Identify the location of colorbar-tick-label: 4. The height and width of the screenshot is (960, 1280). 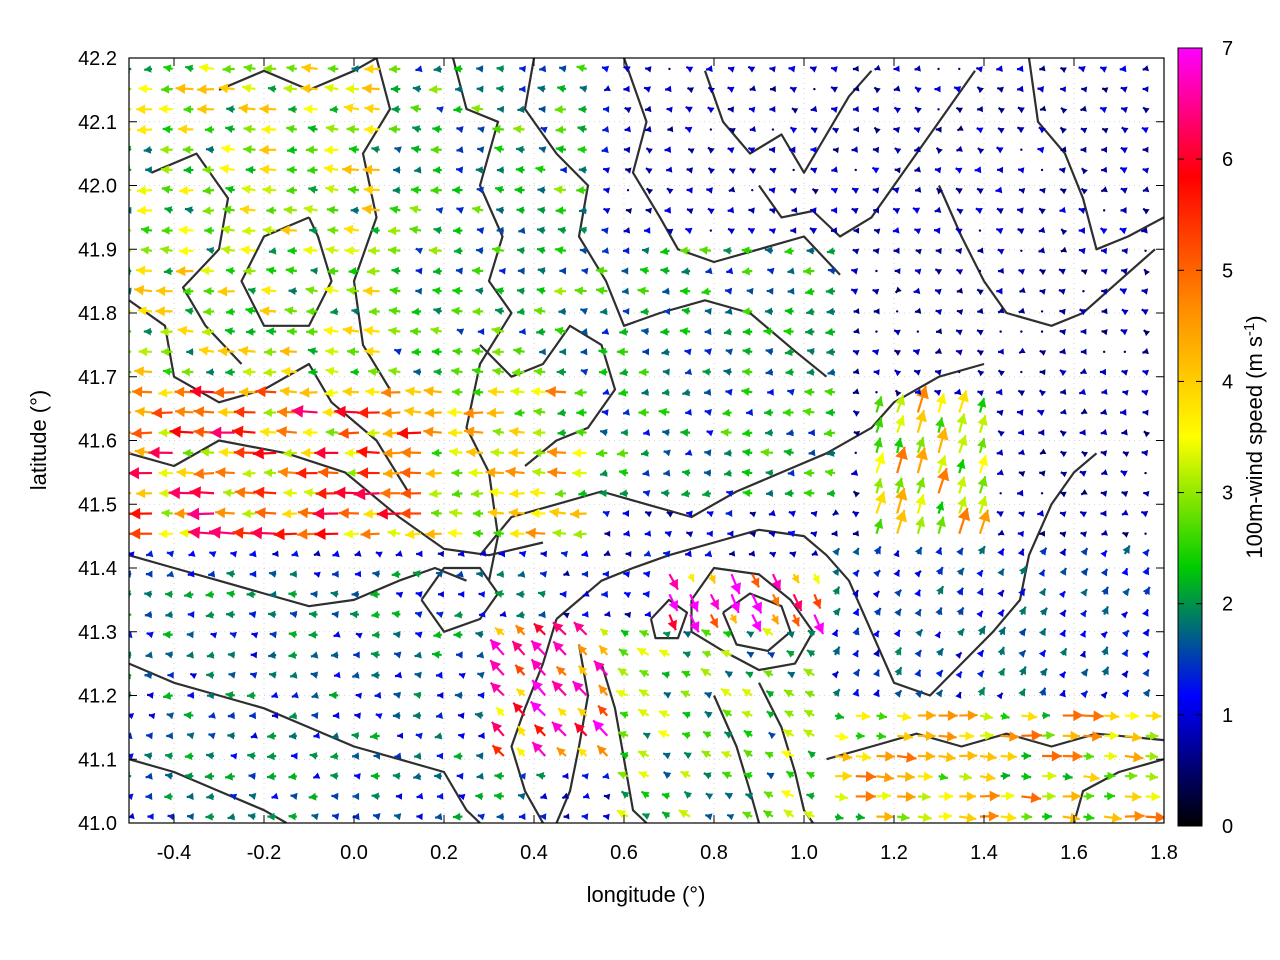
(1227, 382).